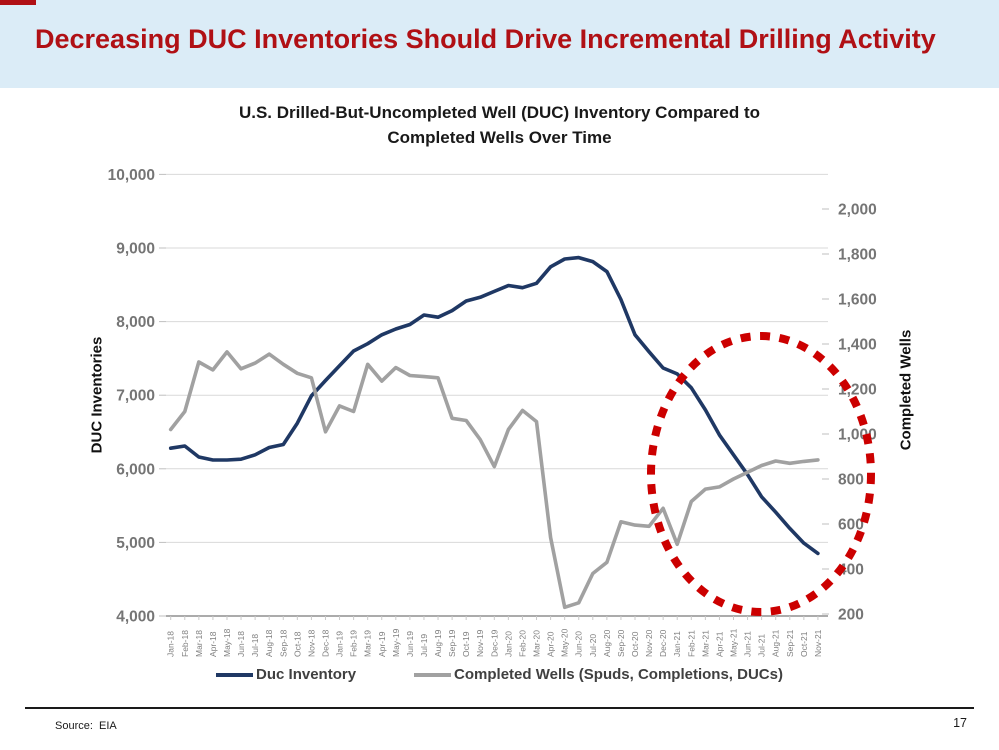 The image size is (999, 750). Describe the element at coordinates (410, 644) in the screenshot. I see `x-axis-month-label: Jun-19` at that location.